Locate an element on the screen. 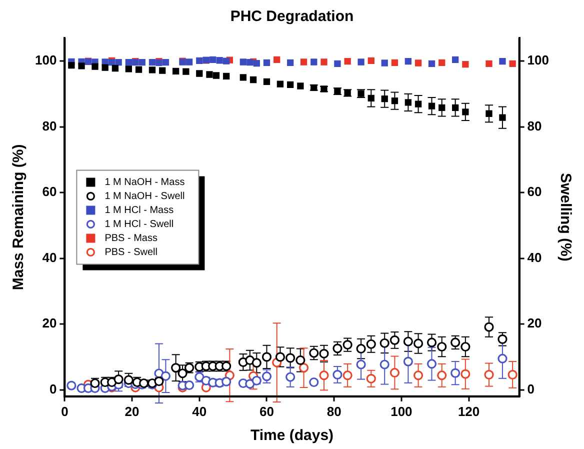  y-axis-title: Mass Remaining (%) is located at coordinates (19, 217).